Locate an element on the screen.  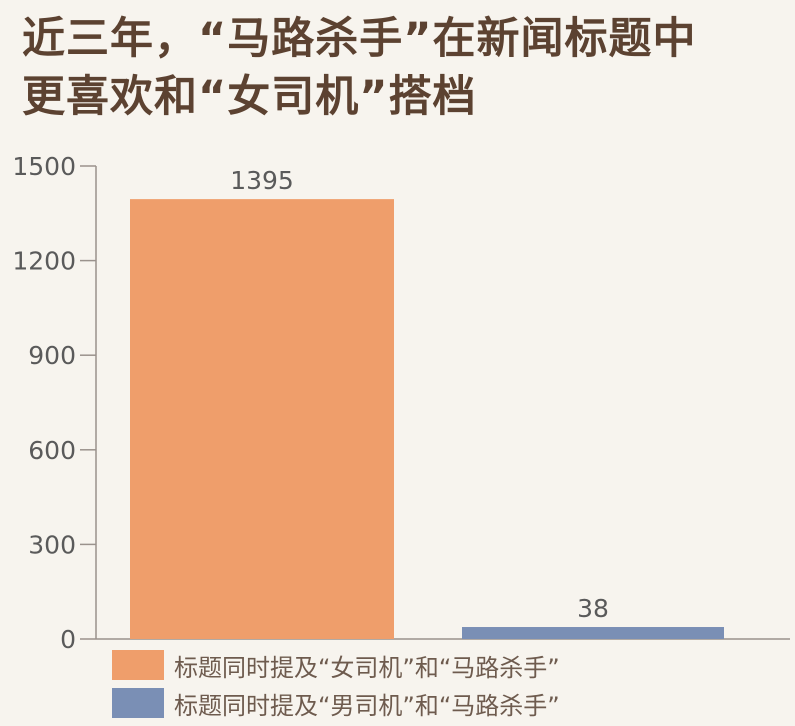
title-line-2: 更喜欢和“女司机”搭档 is located at coordinates (249, 97).